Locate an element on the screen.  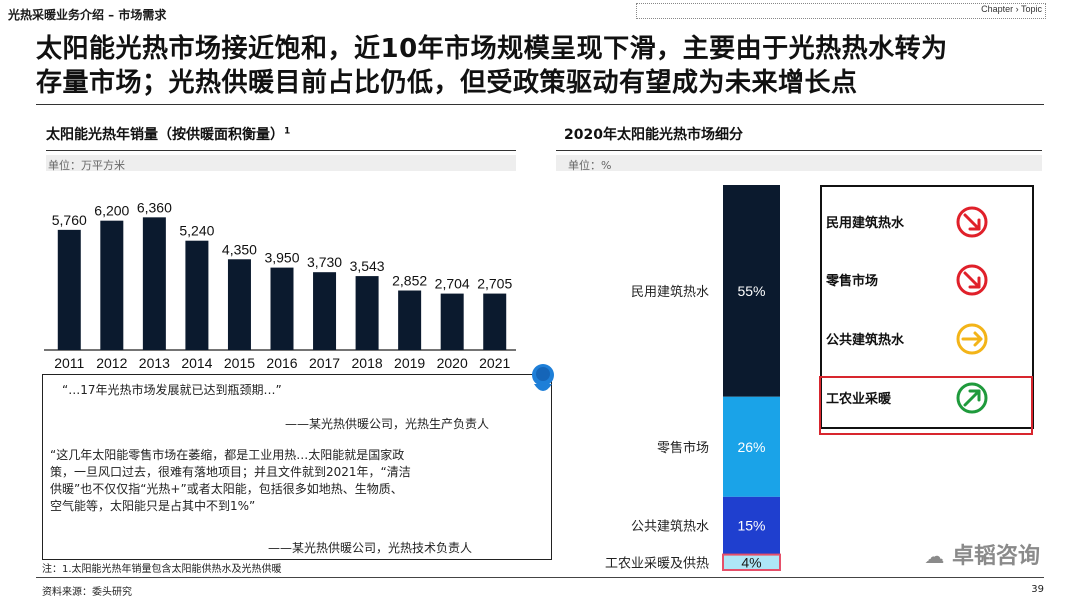
segment-value-label: 15% is located at coordinates (751, 526).